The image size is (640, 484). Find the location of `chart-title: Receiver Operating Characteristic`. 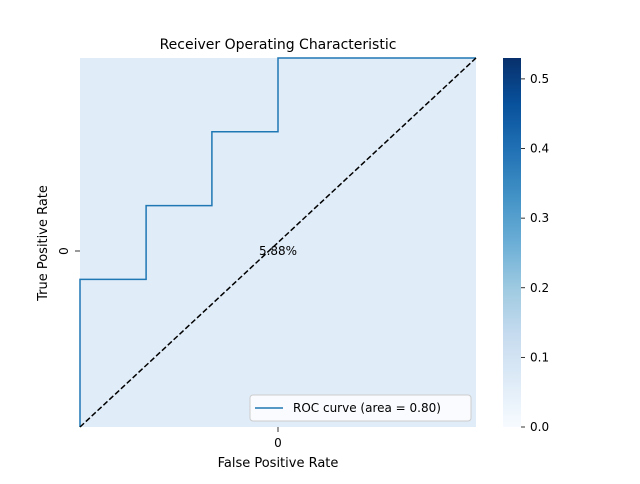

chart-title: Receiver Operating Characteristic is located at coordinates (278, 45).